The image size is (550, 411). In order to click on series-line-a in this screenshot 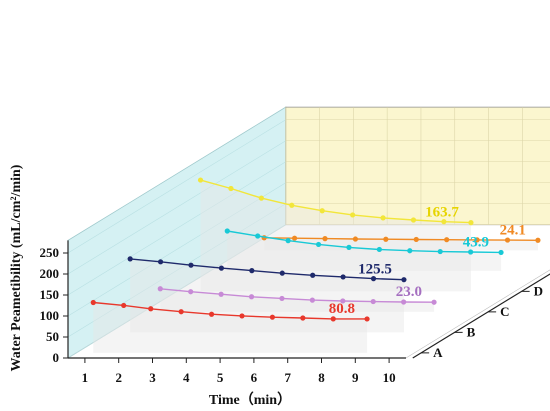, I will do `click(230, 310)`.